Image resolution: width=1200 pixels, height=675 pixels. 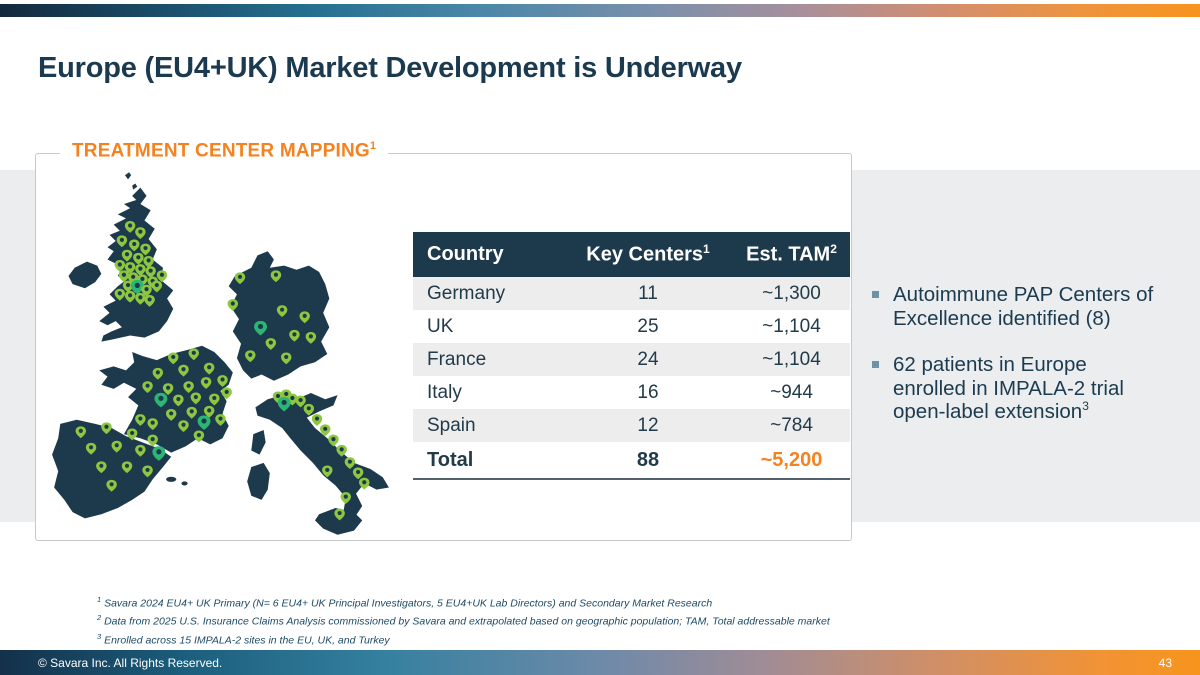 What do you see at coordinates (373, 146) in the screenshot?
I see `section-label-superscript: 1` at bounding box center [373, 146].